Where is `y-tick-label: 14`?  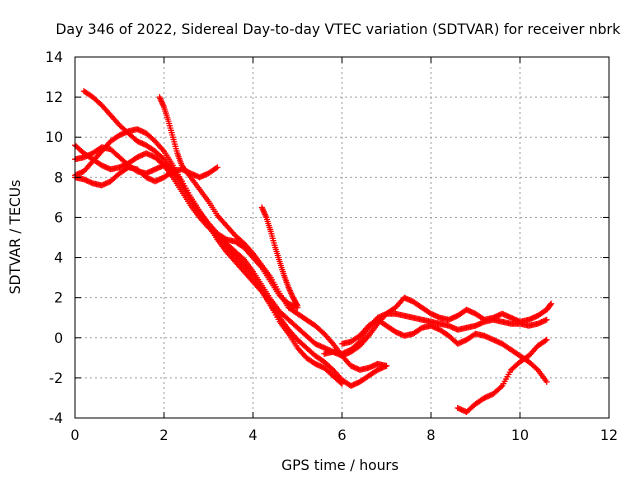 y-tick-label: 14 is located at coordinates (54, 58).